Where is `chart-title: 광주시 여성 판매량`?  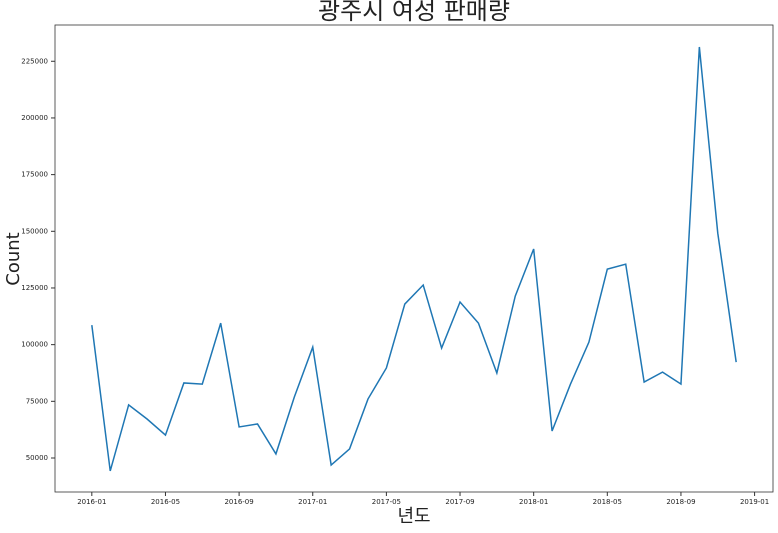 chart-title: 광주시 여성 판매량 is located at coordinates (414, 12).